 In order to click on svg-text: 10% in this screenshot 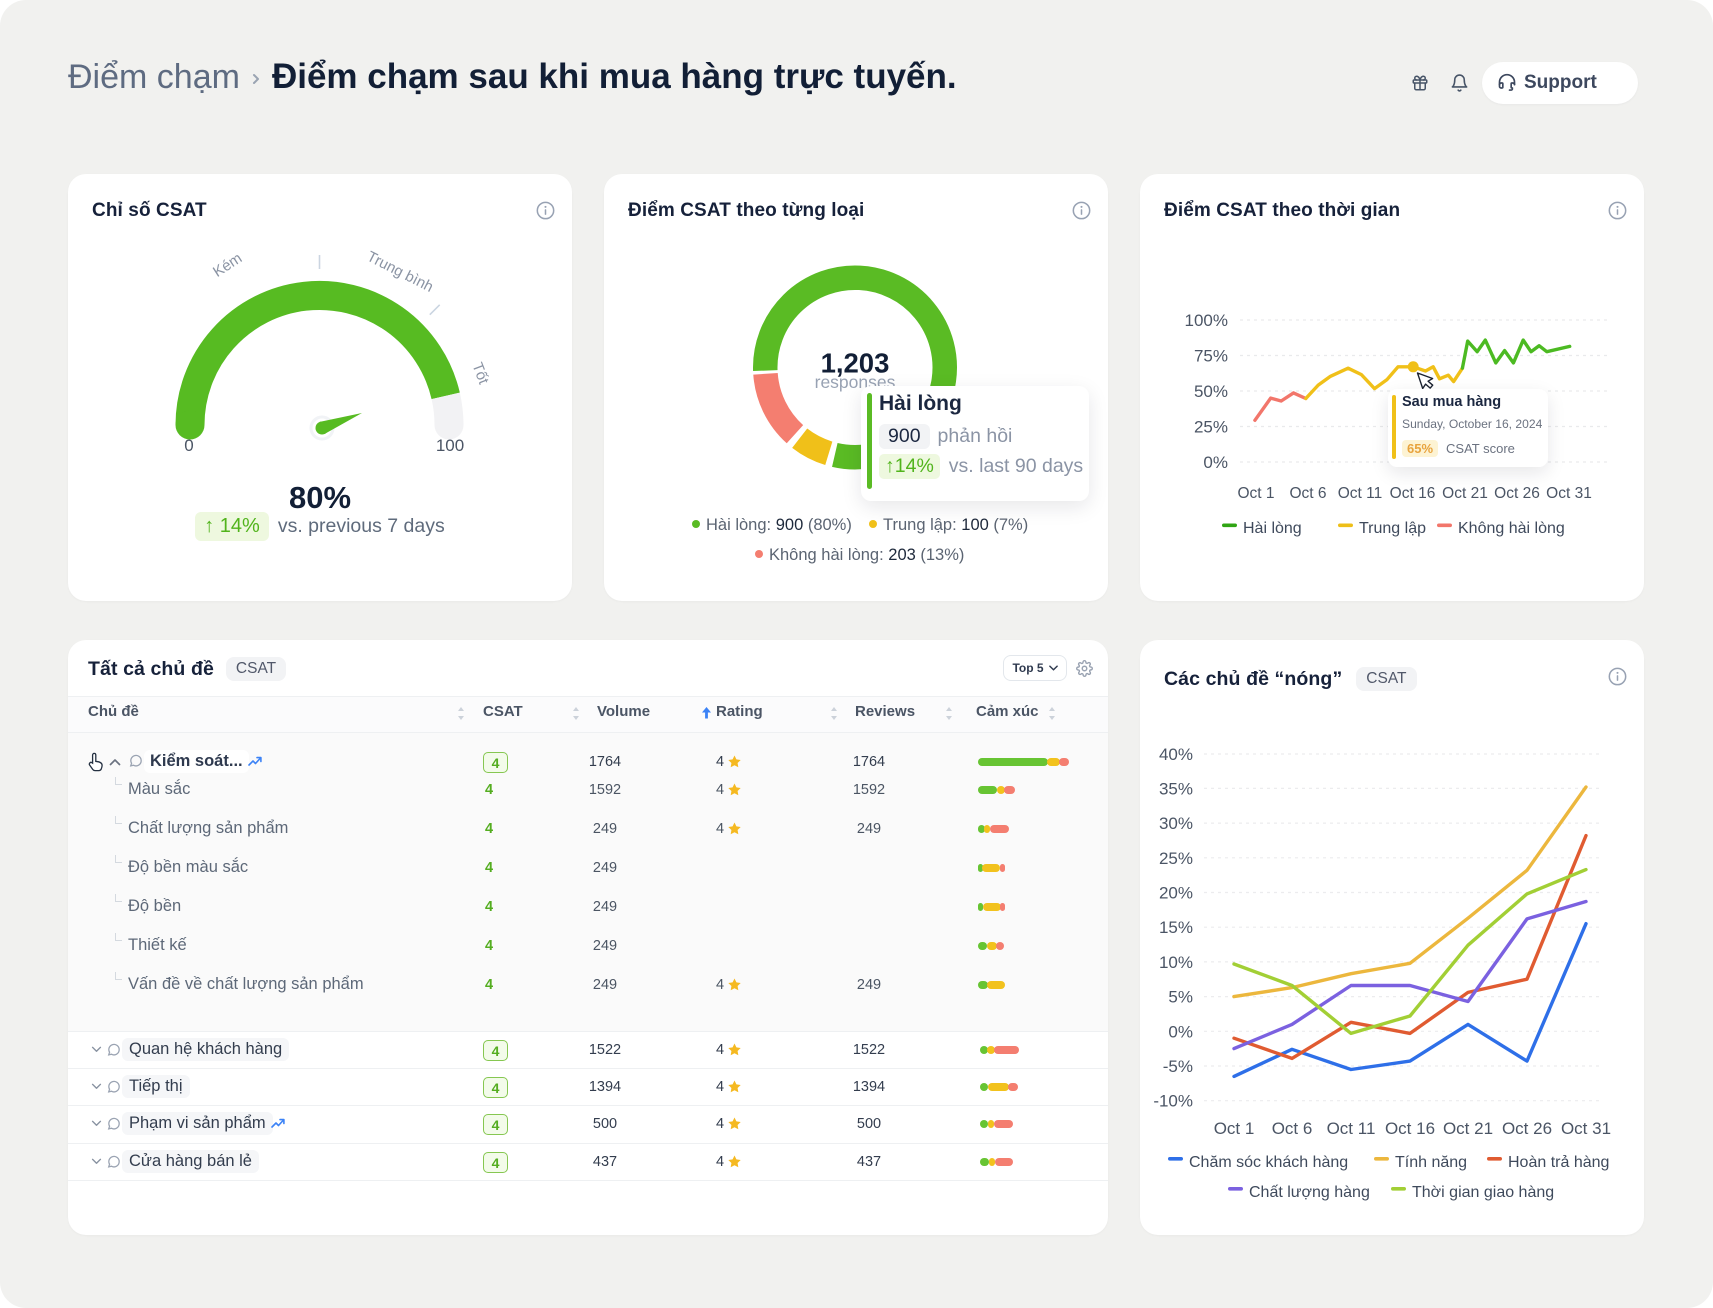, I will do `click(1176, 962)`.